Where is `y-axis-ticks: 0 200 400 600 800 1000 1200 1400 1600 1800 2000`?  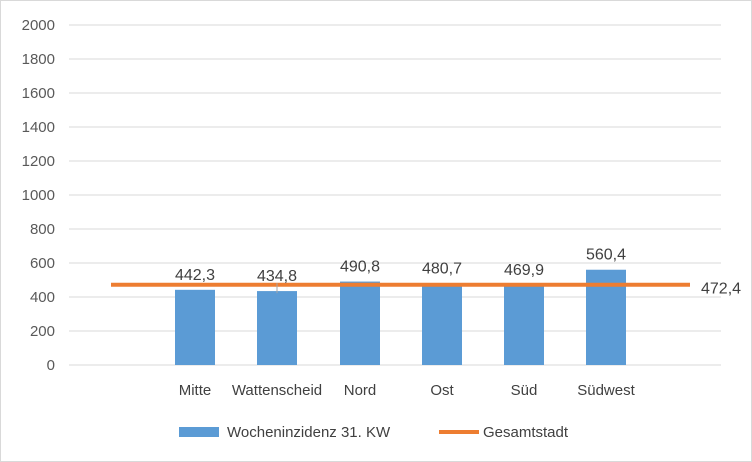
y-axis-ticks: 0 200 400 600 800 1000 1200 1400 1600 1800 2000 is located at coordinates (38, 195).